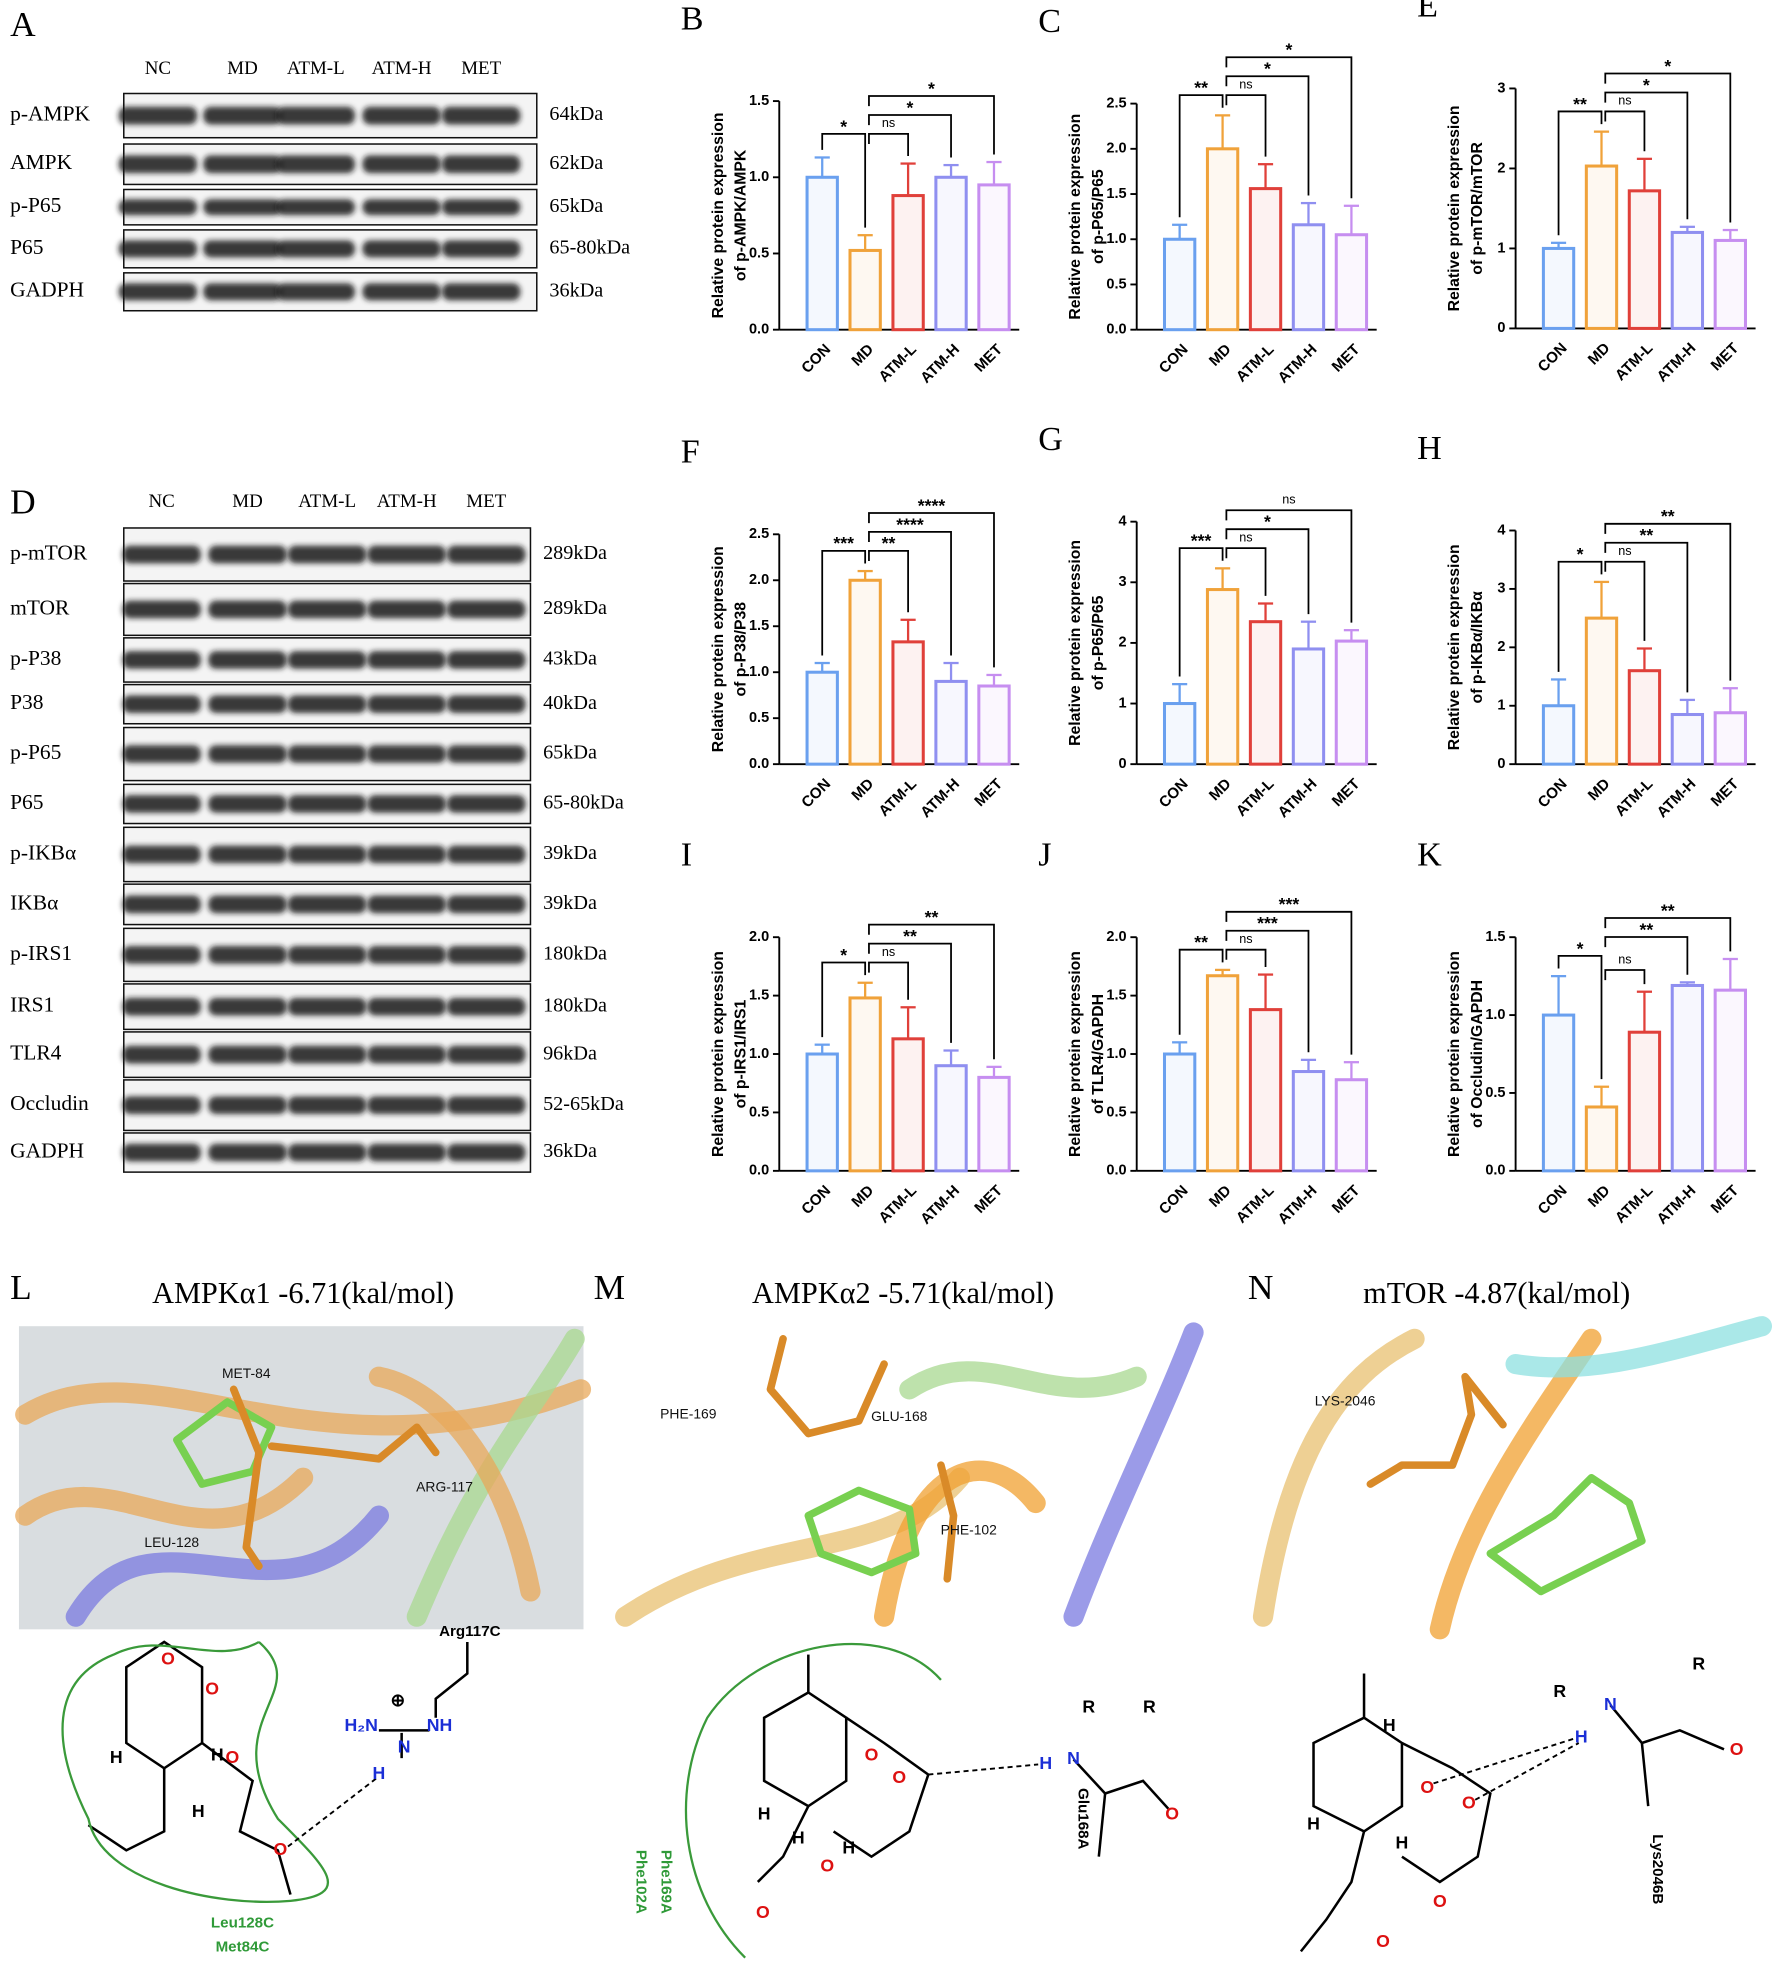 This screenshot has width=1772, height=1983. I want to click on x-tick-label: CON, so click(1553, 1200).